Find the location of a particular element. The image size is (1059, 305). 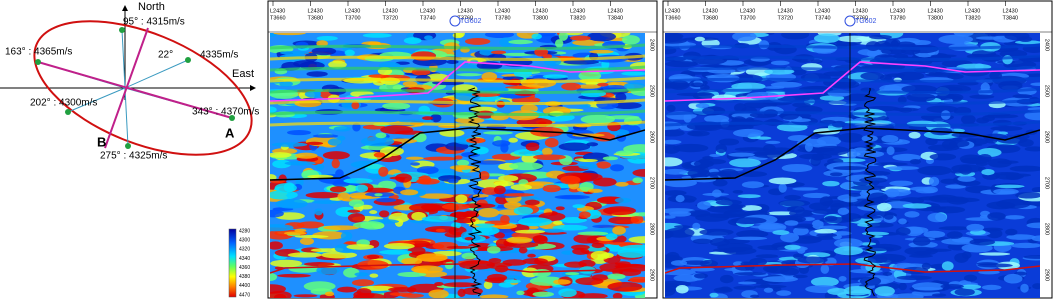

trace-line: L2430 is located at coordinates (672, 11).